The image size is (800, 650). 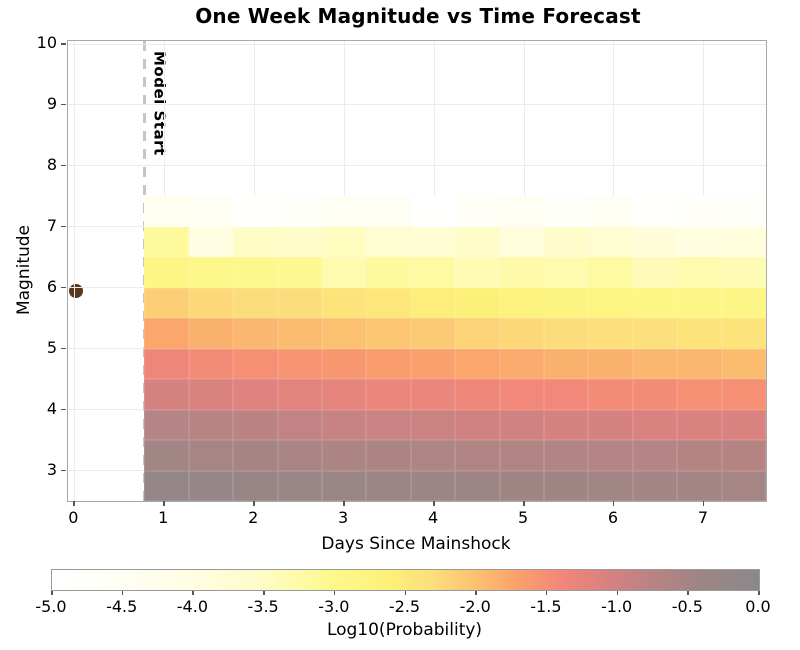 What do you see at coordinates (433, 517) in the screenshot?
I see `x-tick-label: 4` at bounding box center [433, 517].